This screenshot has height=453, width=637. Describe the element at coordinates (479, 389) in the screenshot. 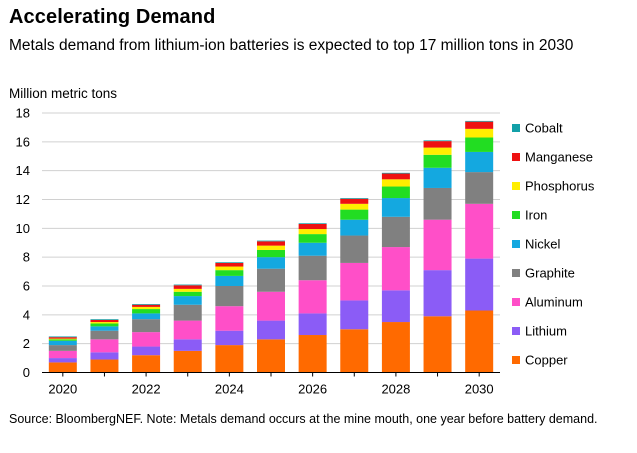

I see `x-tick-label: 2030` at that location.